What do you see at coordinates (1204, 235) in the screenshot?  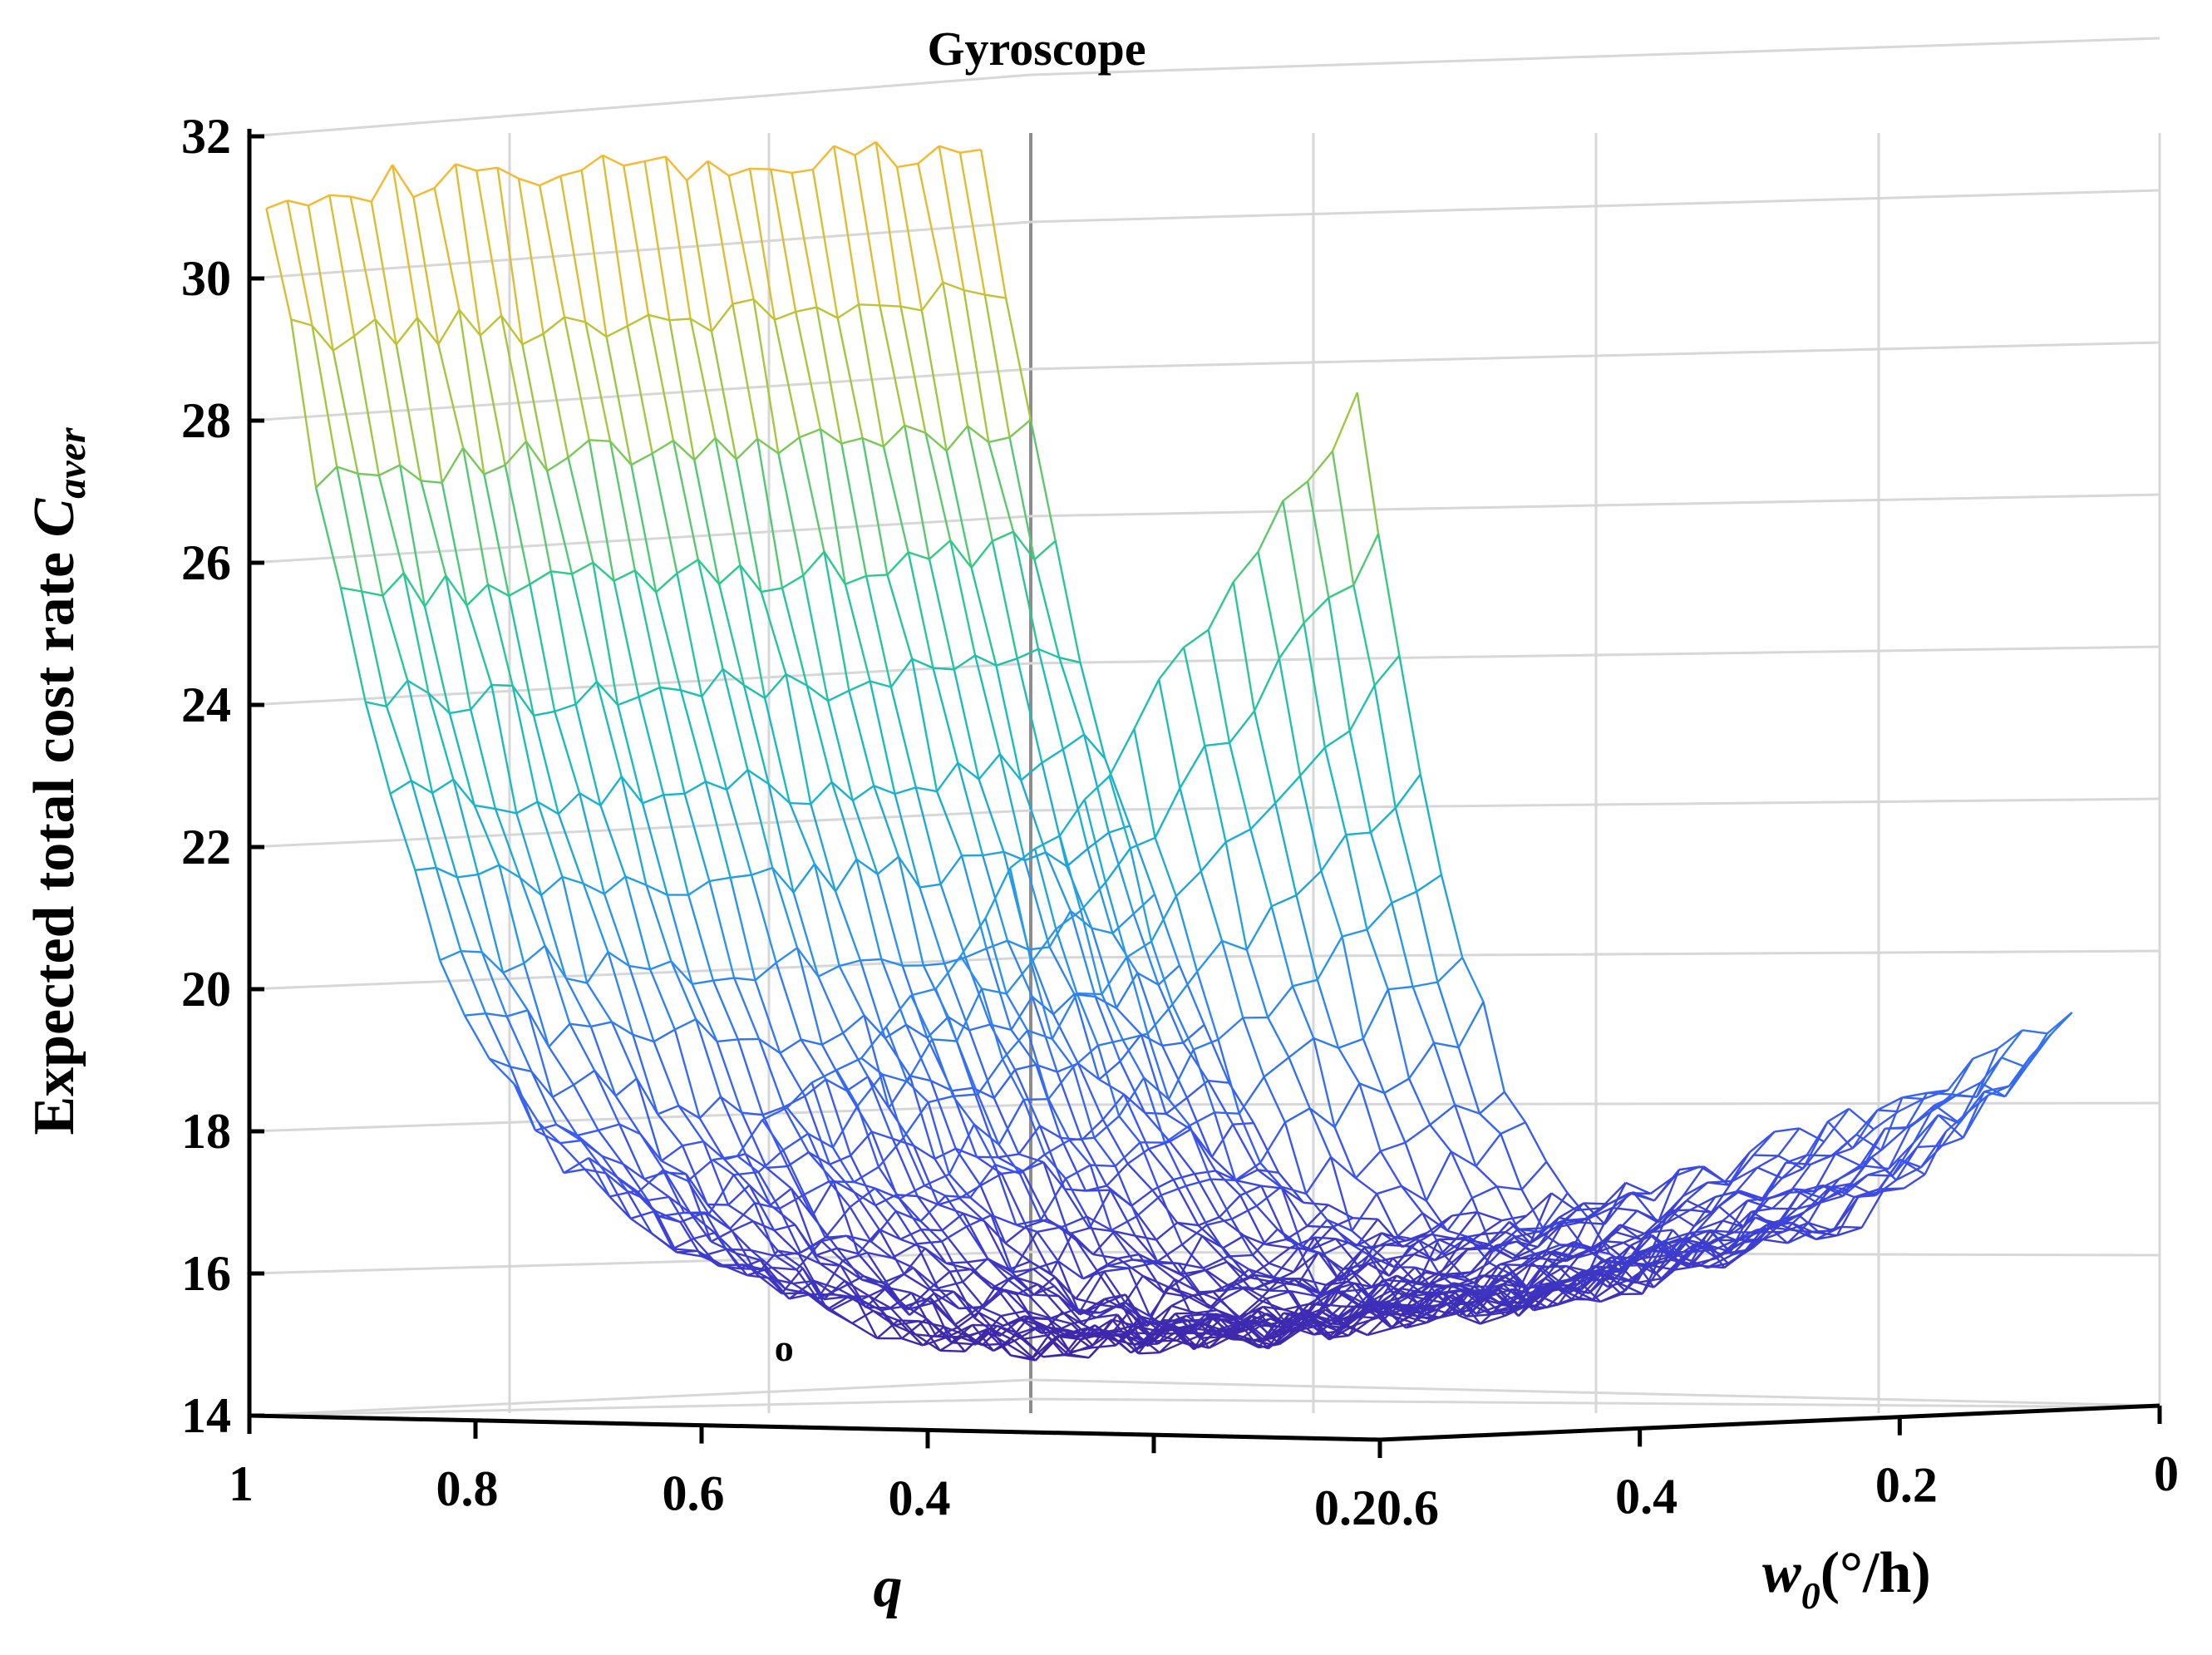 I see `grid-horizontal-line` at bounding box center [1204, 235].